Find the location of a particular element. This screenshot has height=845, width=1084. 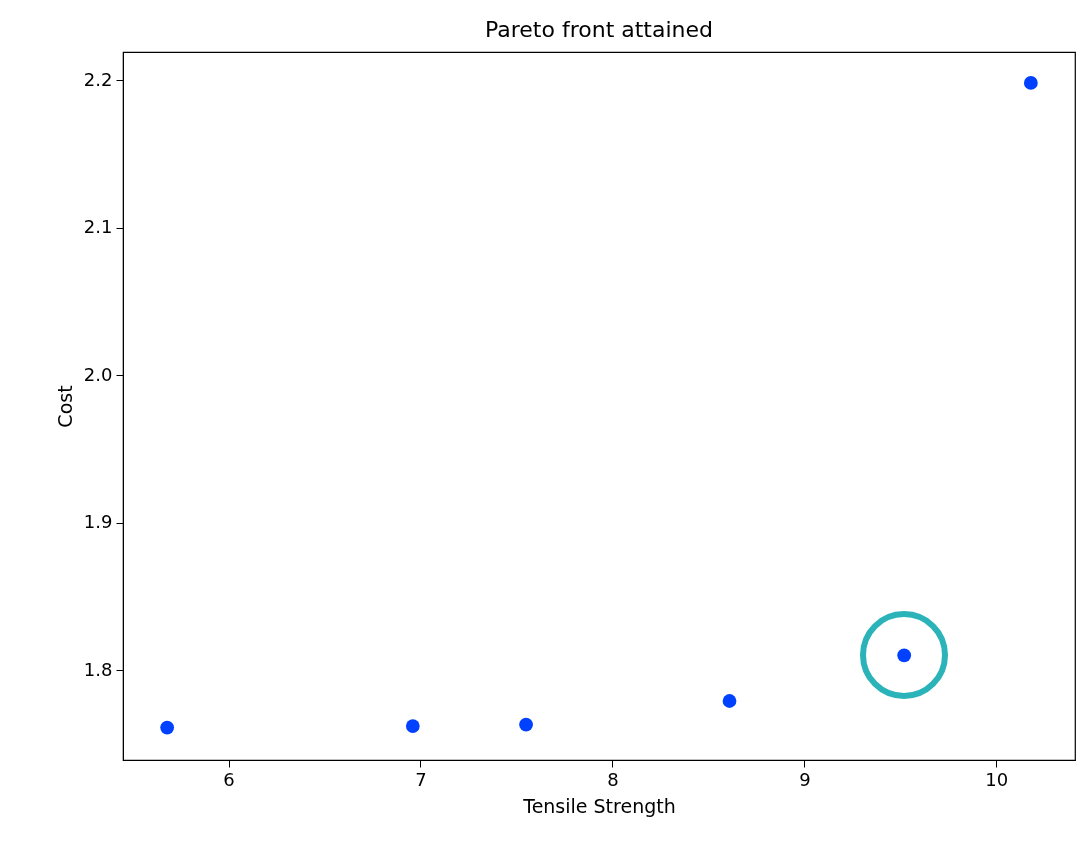

y-tick-label: 2.2 is located at coordinates (98, 79).